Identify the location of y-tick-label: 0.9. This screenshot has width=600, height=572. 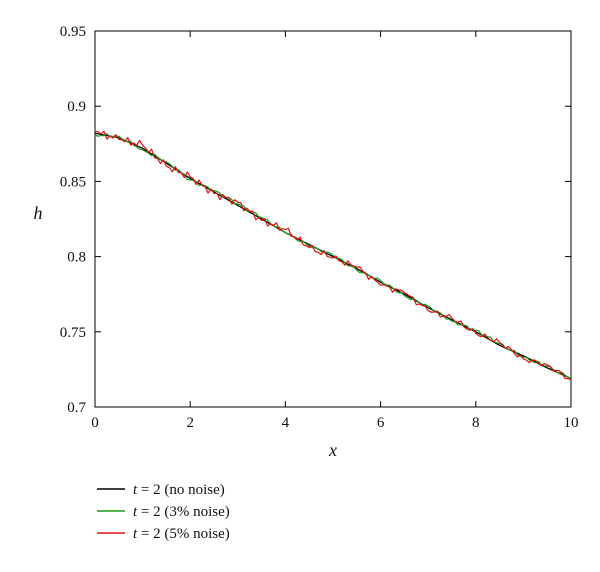
(76, 107).